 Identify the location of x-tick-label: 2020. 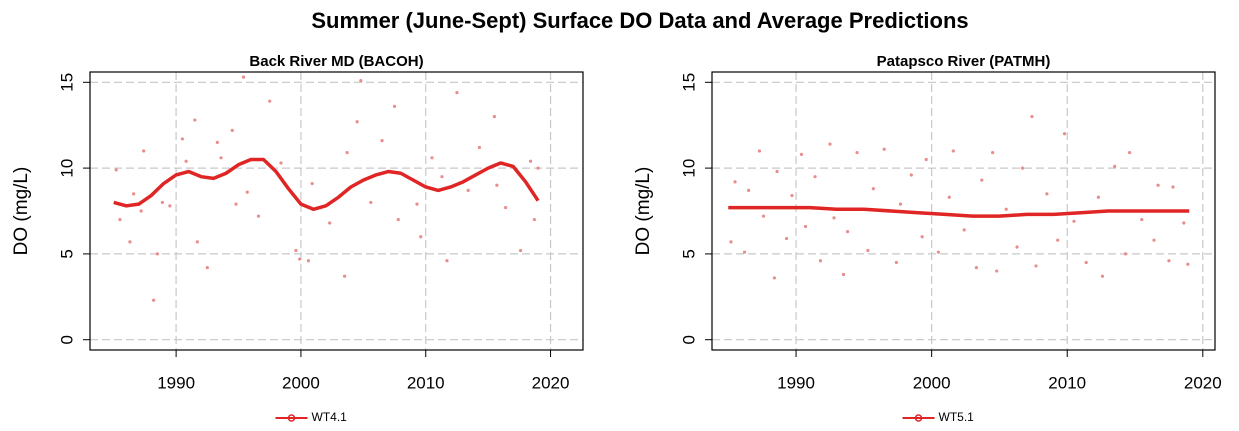
(1203, 382).